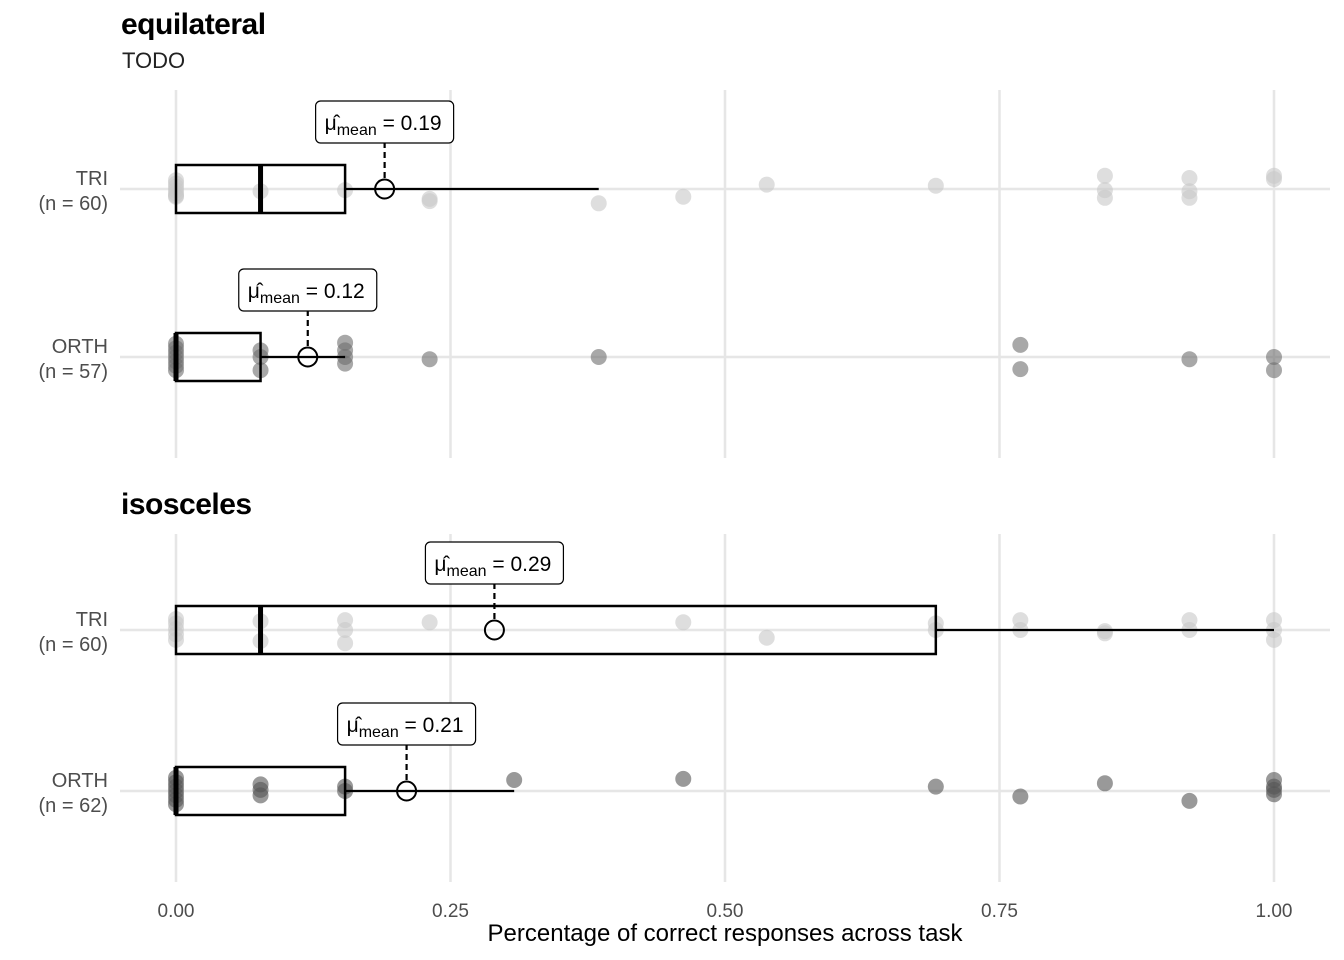 This screenshot has width=1344, height=960. I want to click on mean-label: μ̂mean = 0.29, so click(494, 563).